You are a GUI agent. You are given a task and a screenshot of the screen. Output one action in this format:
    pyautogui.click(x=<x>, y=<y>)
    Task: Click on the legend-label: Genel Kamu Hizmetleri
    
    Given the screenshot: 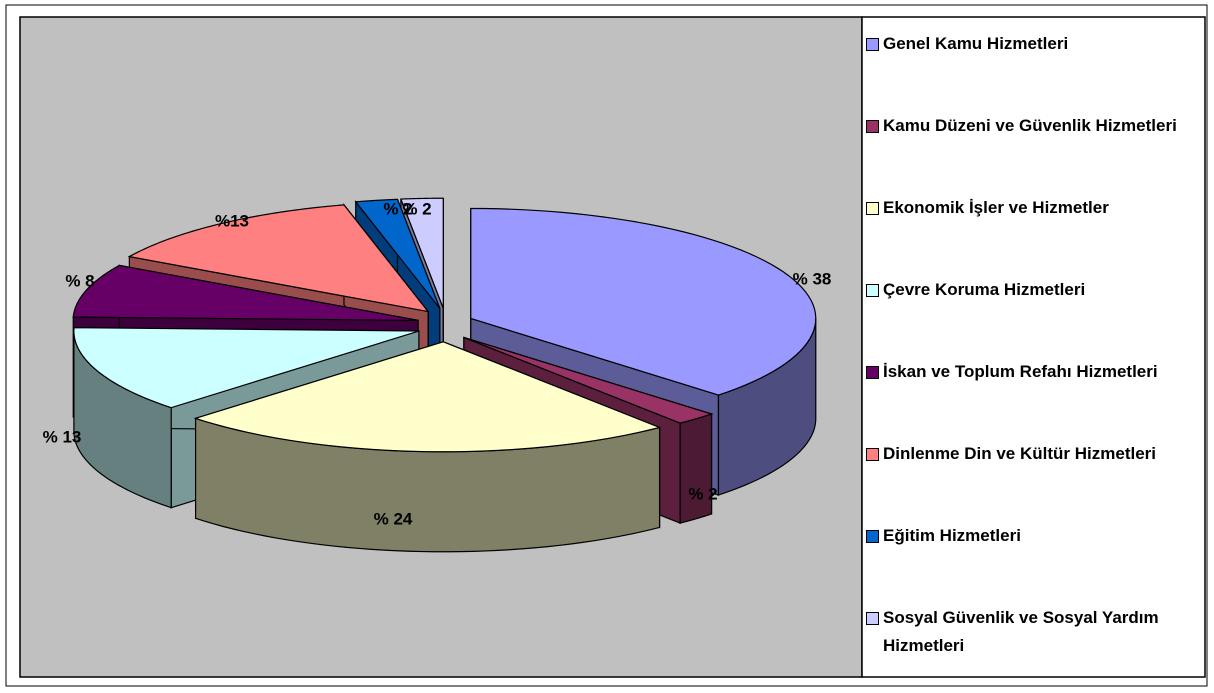 What is the action you would take?
    pyautogui.click(x=976, y=43)
    